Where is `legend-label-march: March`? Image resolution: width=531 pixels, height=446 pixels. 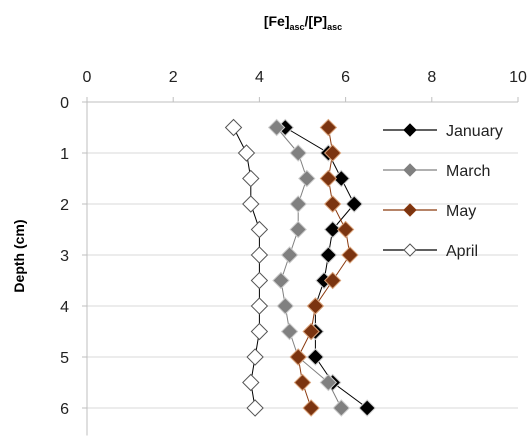 legend-label-march: March is located at coordinates (468, 171).